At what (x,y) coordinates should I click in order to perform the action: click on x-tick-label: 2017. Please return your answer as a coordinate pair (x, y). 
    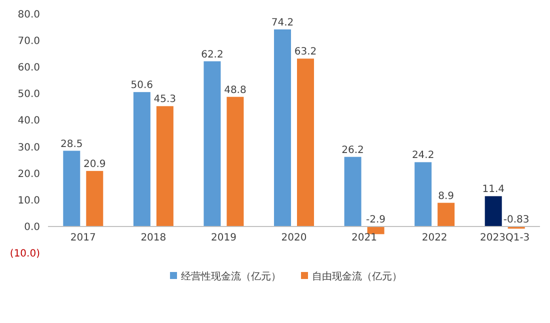
    Looking at the image, I should click on (83, 238).